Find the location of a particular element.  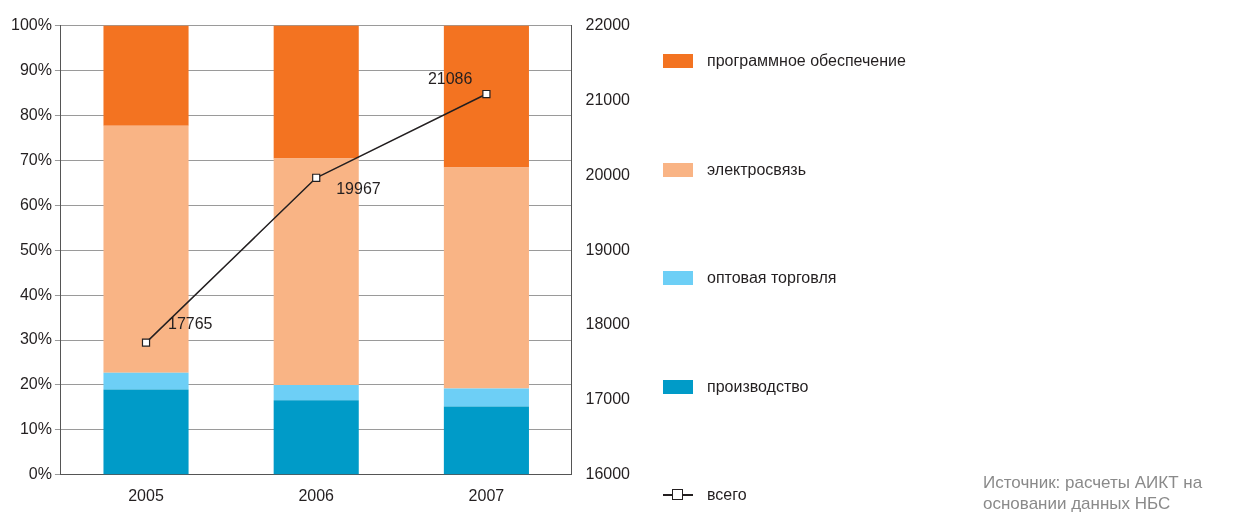

y-tick-label: 40% is located at coordinates (35, 294).